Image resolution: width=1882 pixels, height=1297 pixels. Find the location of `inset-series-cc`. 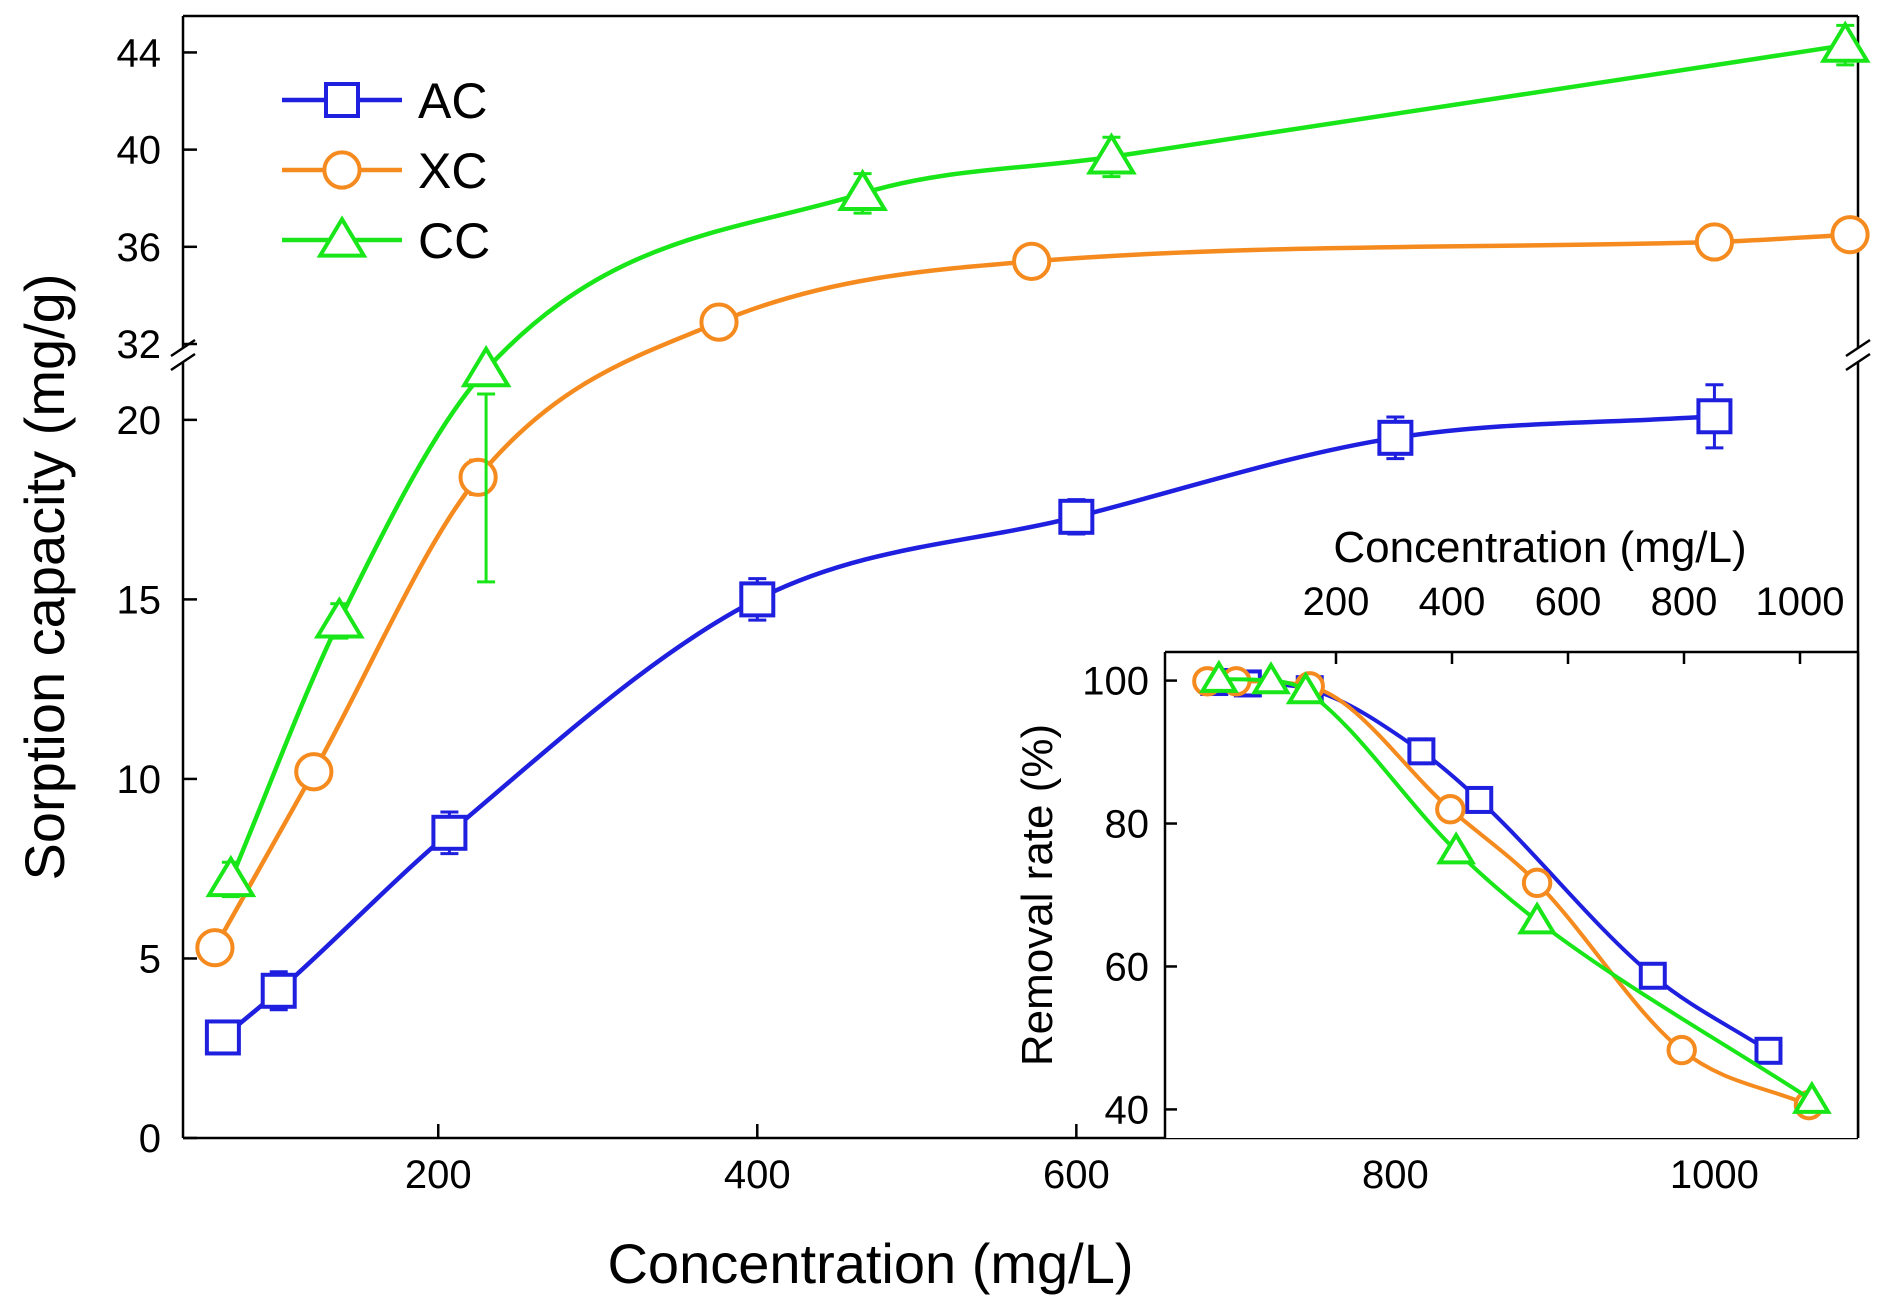

inset-series-cc is located at coordinates (1515, 886).